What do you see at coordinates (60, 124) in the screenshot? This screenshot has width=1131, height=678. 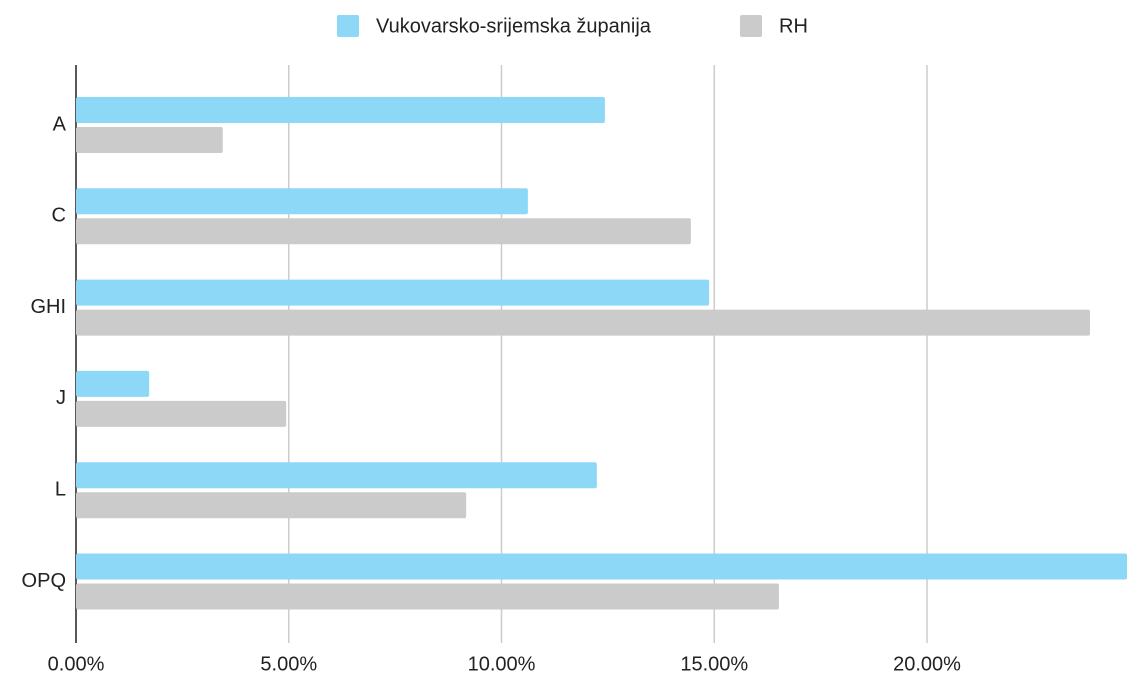 I see `y-tick-label: A` at bounding box center [60, 124].